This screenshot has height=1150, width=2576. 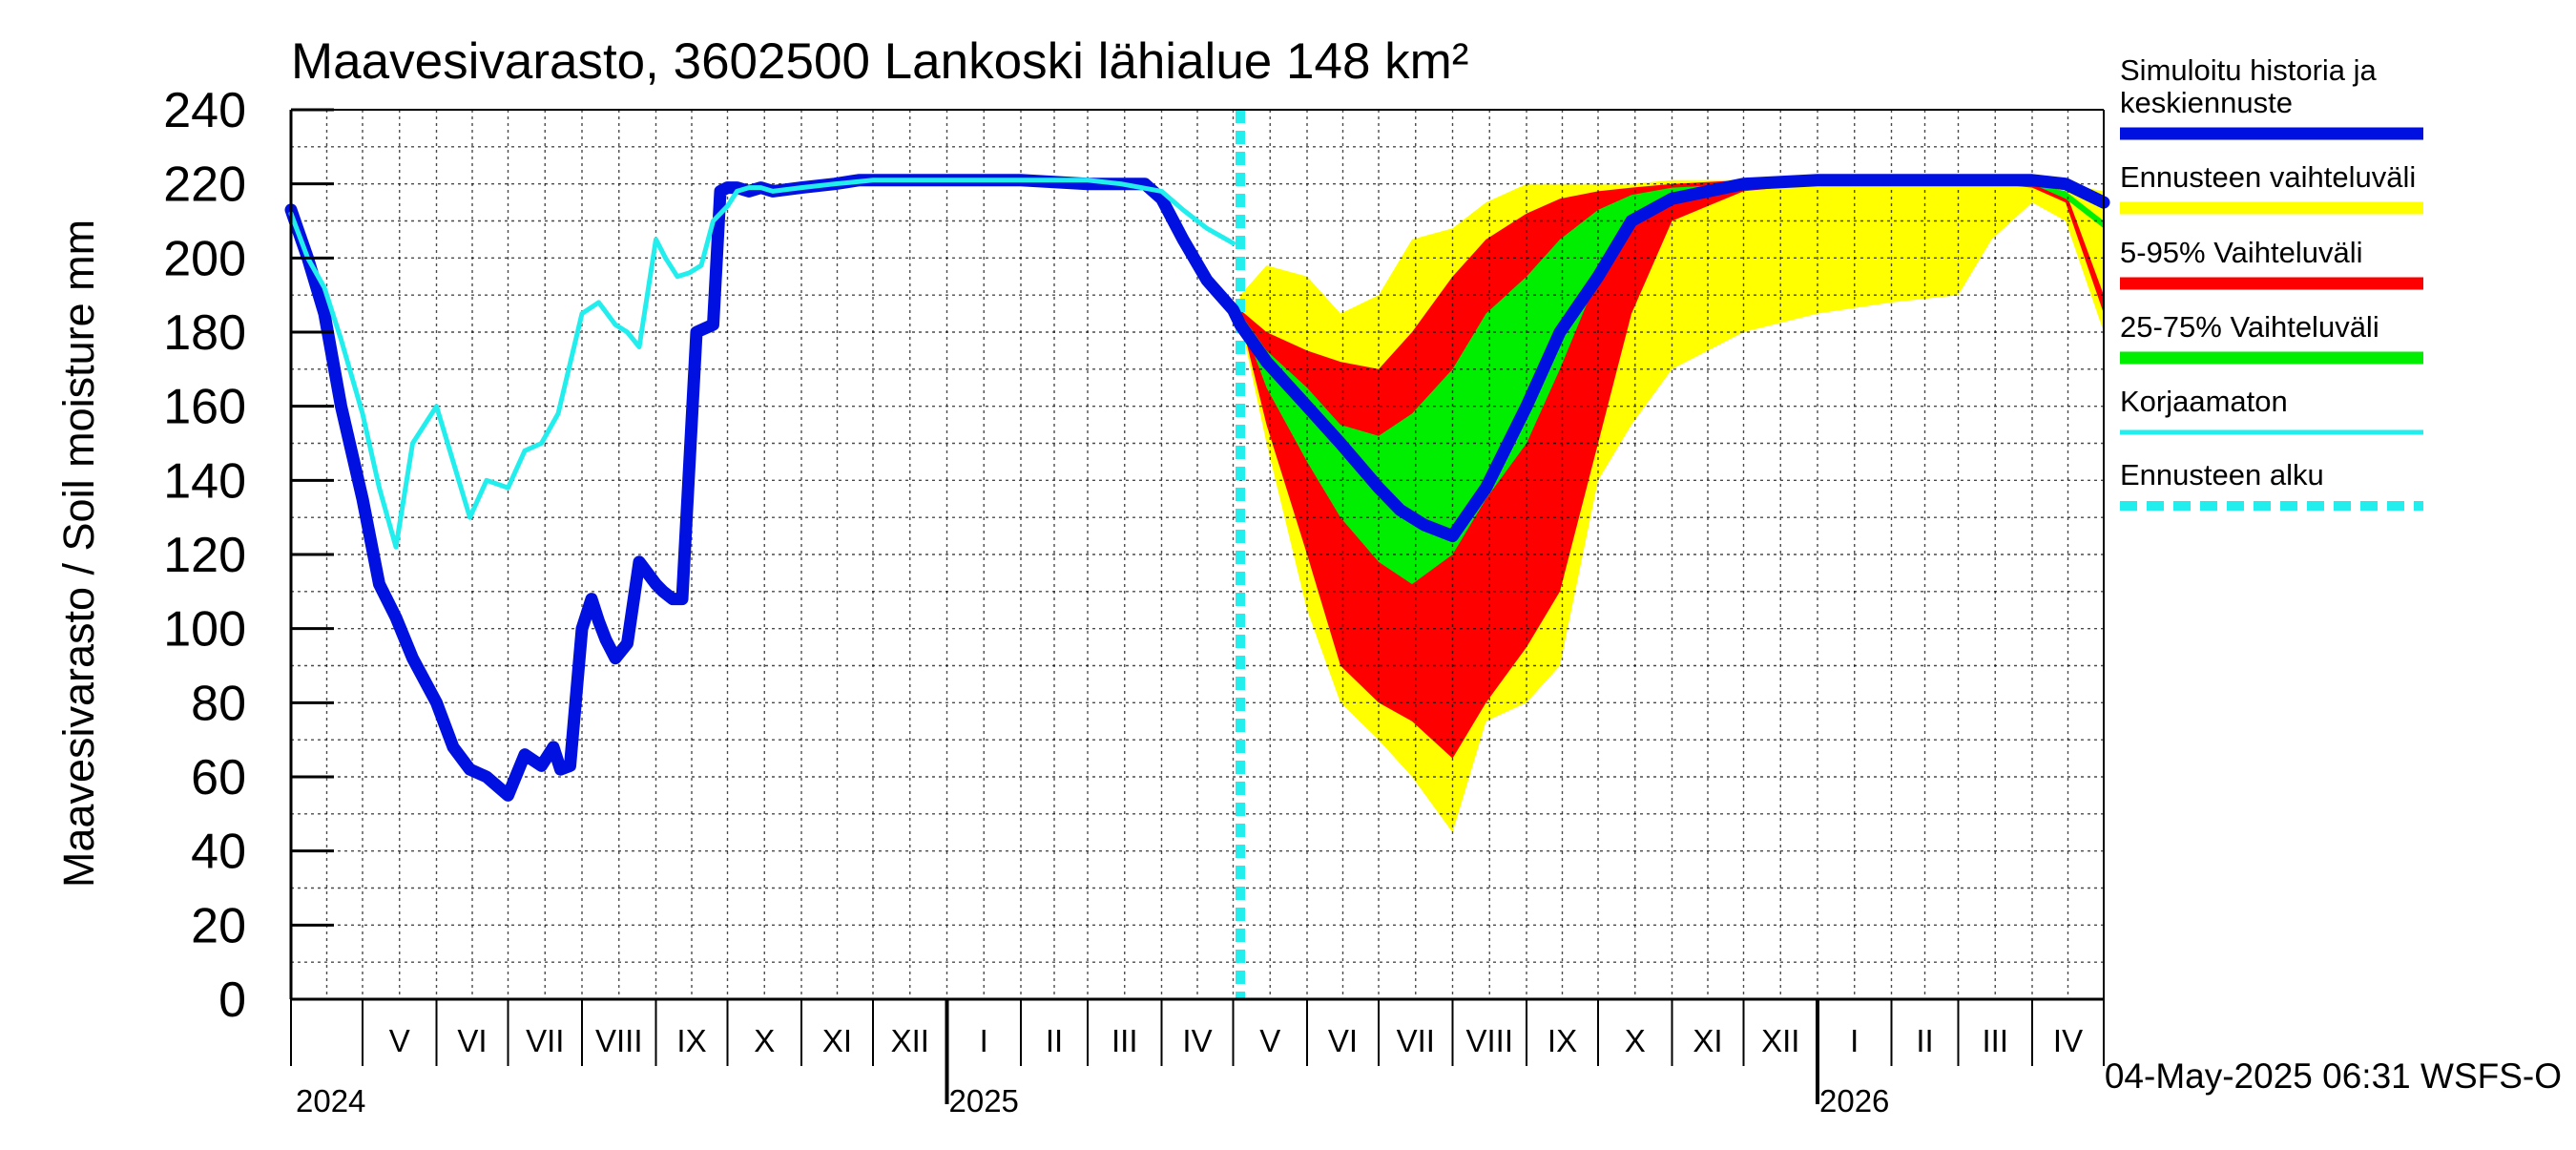 What do you see at coordinates (218, 852) in the screenshot?
I see `y-tick-label: 40` at bounding box center [218, 852].